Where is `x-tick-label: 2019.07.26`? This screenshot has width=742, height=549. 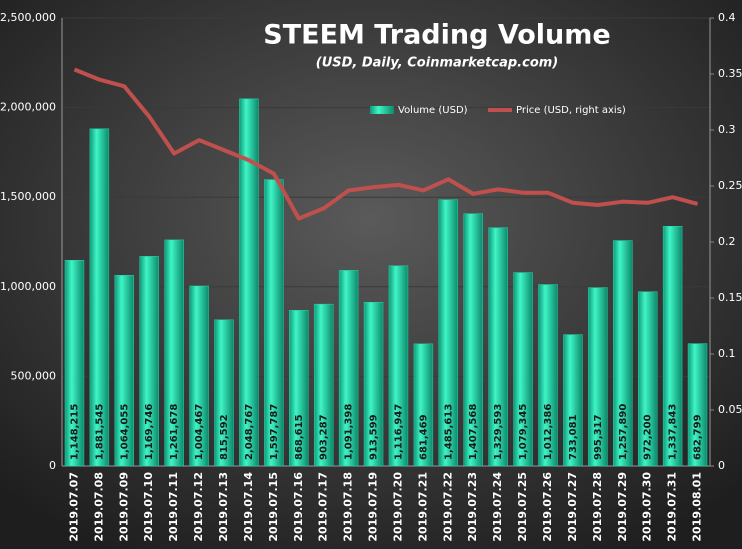
x-tick-label: 2019.07.26 is located at coordinates (547, 507).